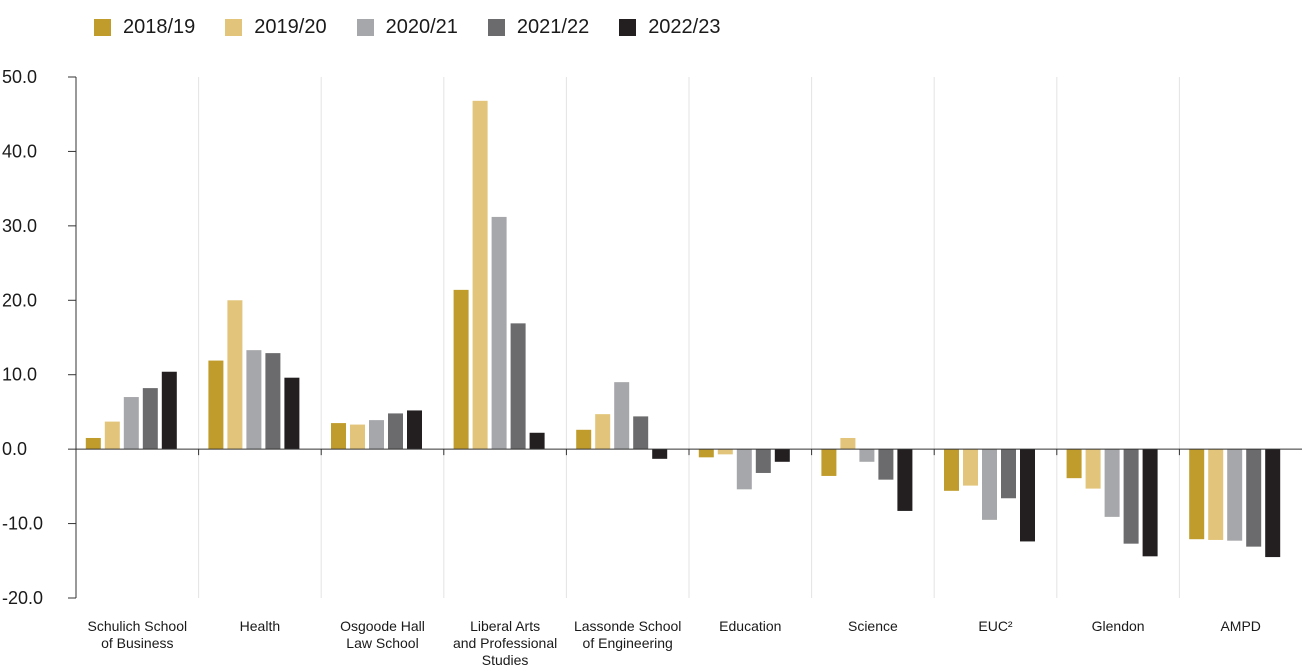  What do you see at coordinates (19, 77) in the screenshot?
I see `y-tick-label: 50.0` at bounding box center [19, 77].